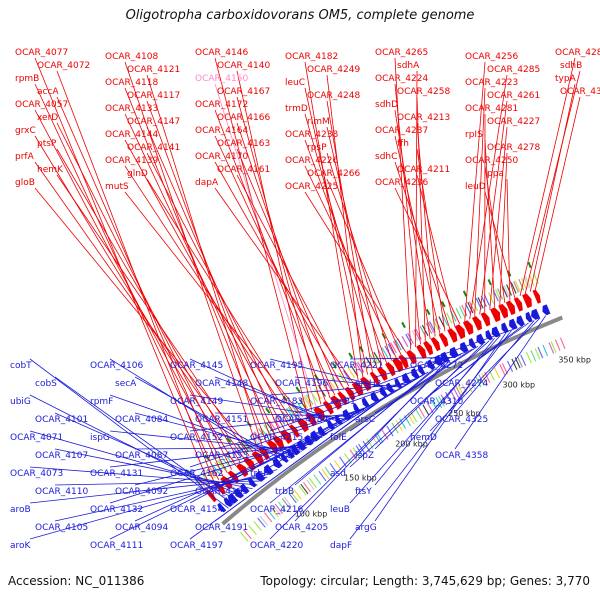 This screenshot has height=600, width=600. What do you see at coordinates (131, 135) in the screenshot?
I see `gene-label: OCAR_4144` at bounding box center [131, 135].